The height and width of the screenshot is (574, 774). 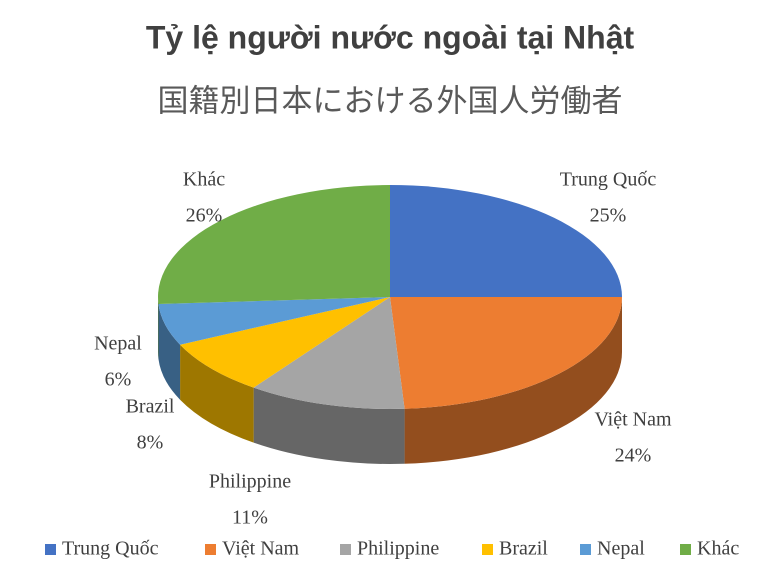 I want to click on legend-label: Nepal, so click(x=621, y=549).